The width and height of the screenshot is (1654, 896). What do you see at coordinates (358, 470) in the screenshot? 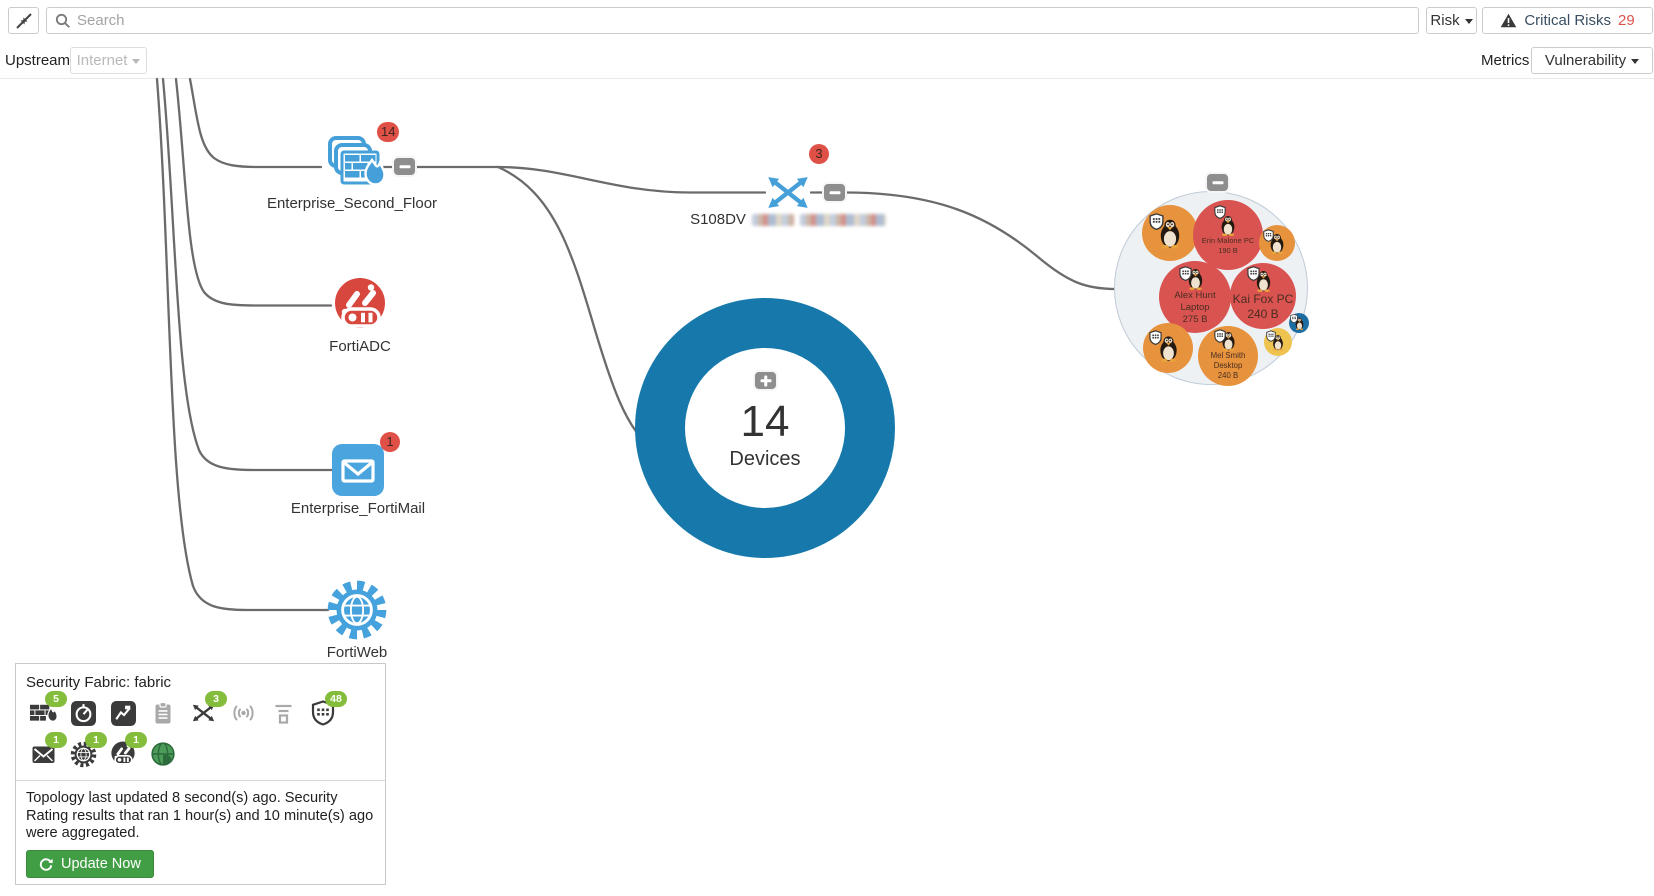
I see `mail-icon` at bounding box center [358, 470].